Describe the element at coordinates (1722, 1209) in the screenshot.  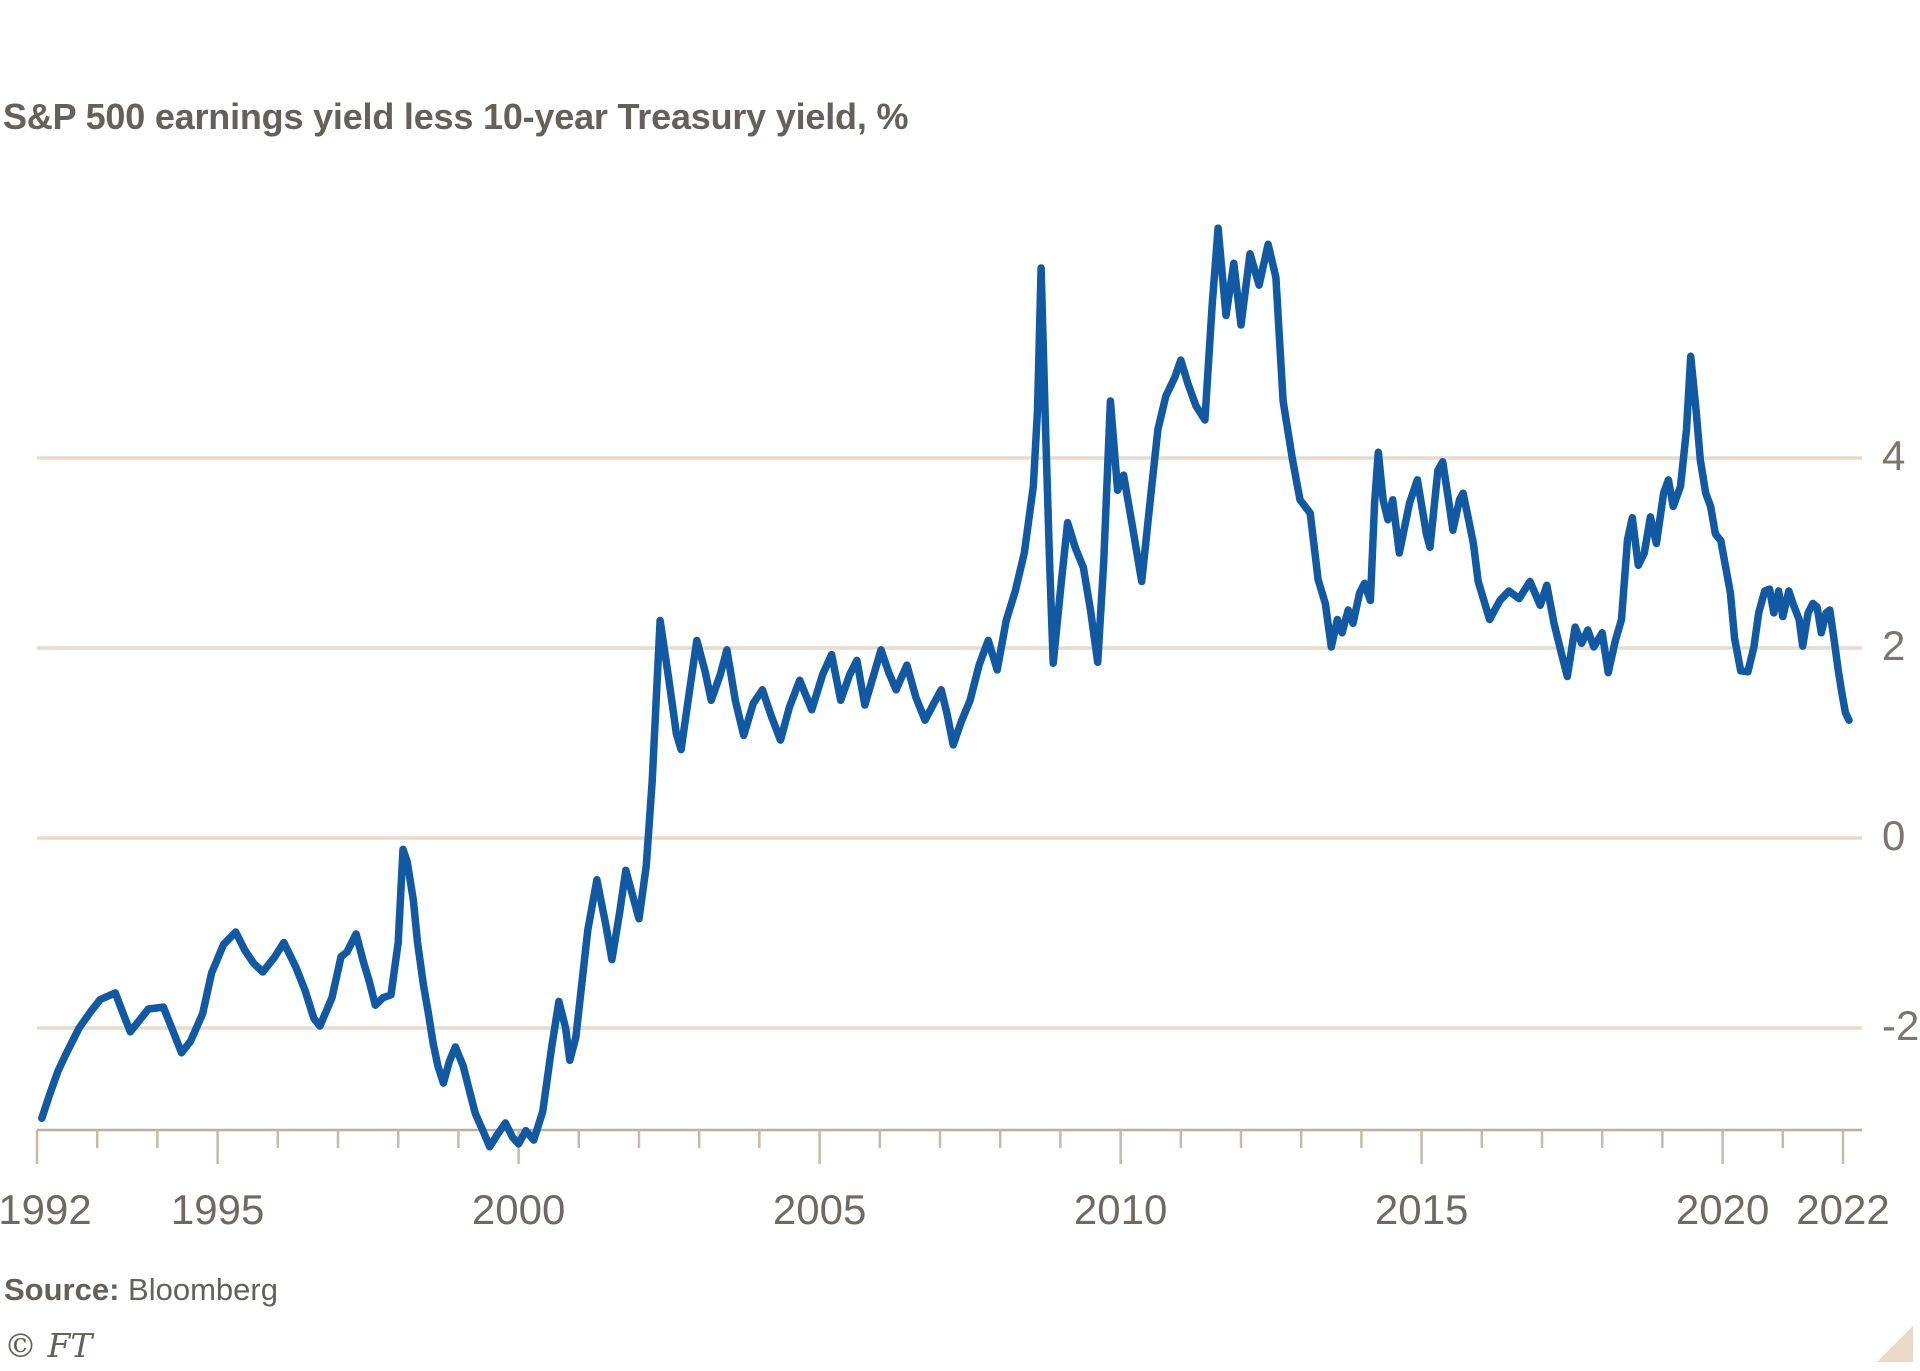
I see `x-tick-label: 2020` at that location.